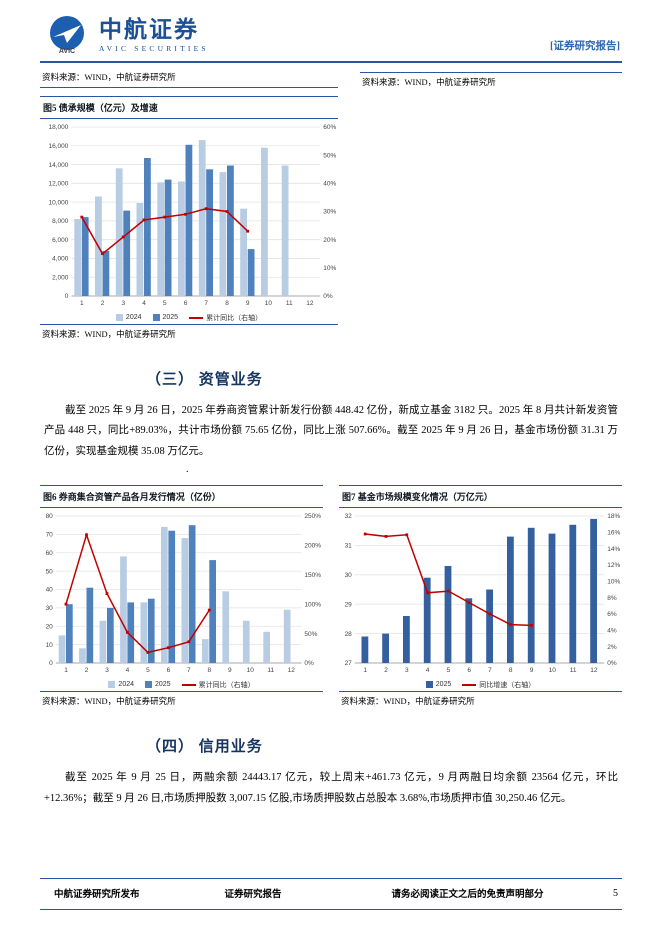 The width and height of the screenshot is (662, 936). Describe the element at coordinates (428, 670) in the screenshot. I see `svg-text: 4` at that location.